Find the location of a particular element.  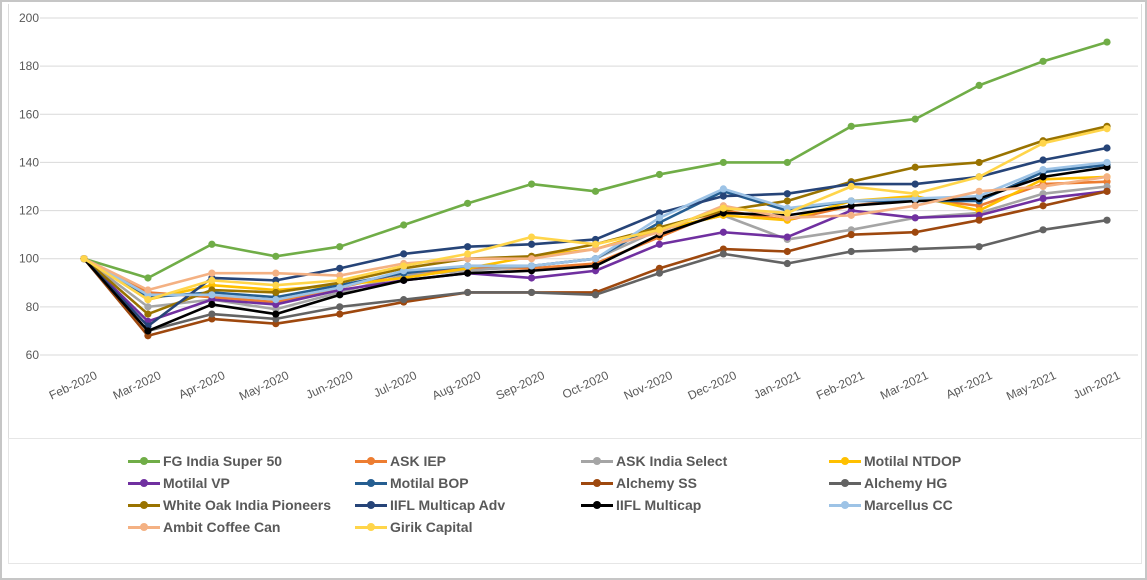

legend-item: Girik Capital is located at coordinates (413, 527).